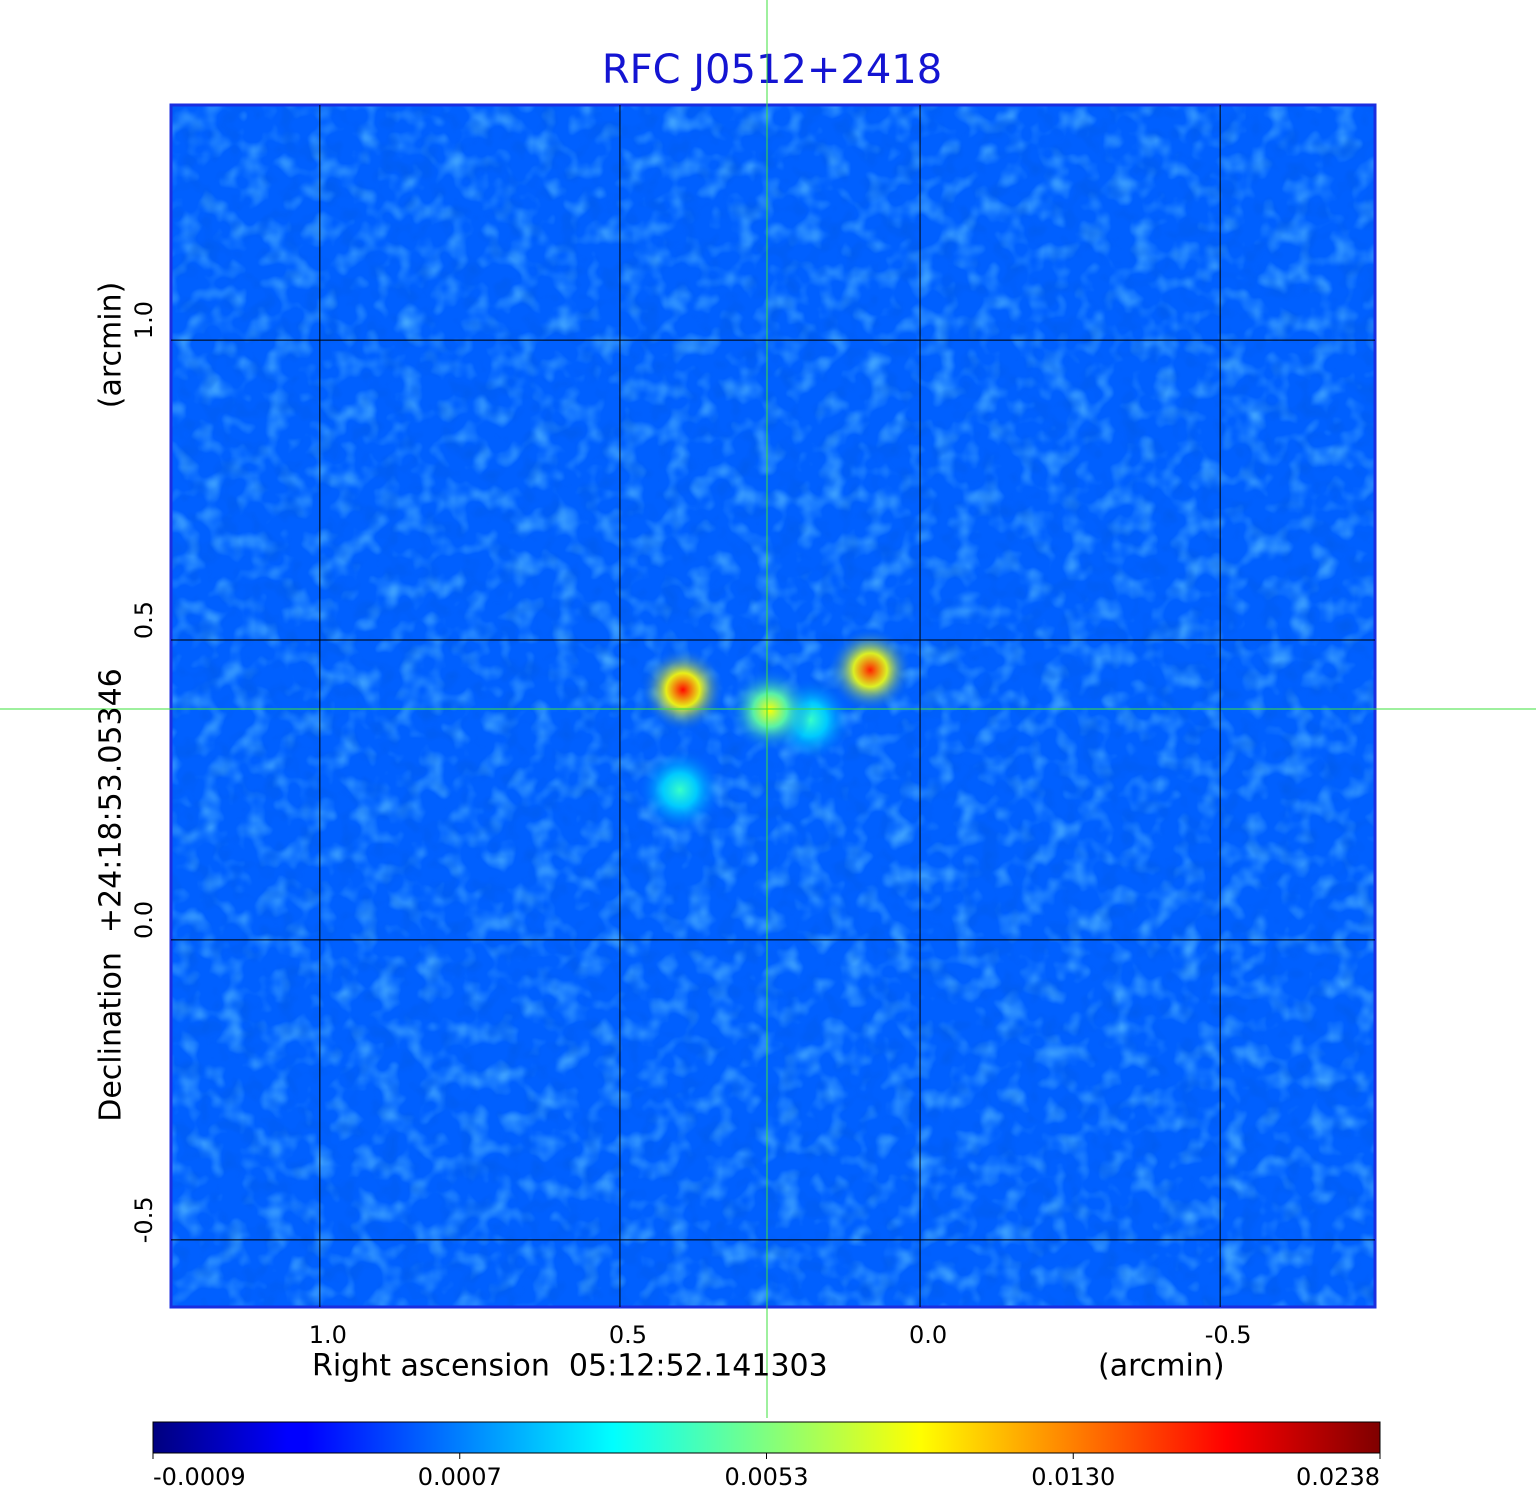 The height and width of the screenshot is (1511, 1536). Describe the element at coordinates (1073, 1477) in the screenshot. I see `colorbar-tick-label: 0.0130` at that location.